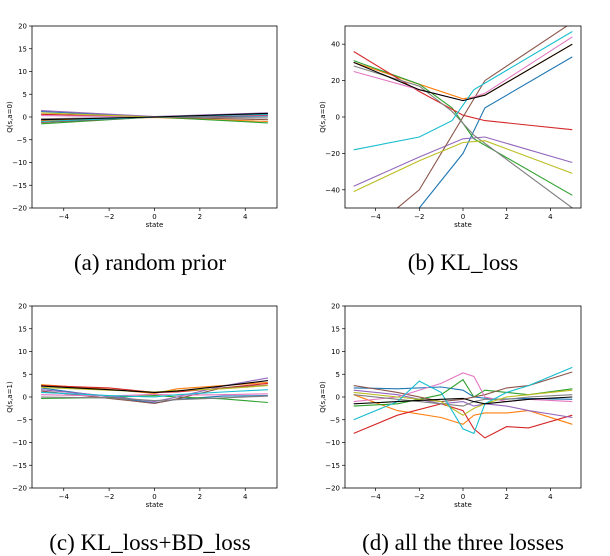 This screenshot has width=610, height=556. What do you see at coordinates (150, 262) in the screenshot?
I see `panel-caption: (a) random prior` at bounding box center [150, 262].